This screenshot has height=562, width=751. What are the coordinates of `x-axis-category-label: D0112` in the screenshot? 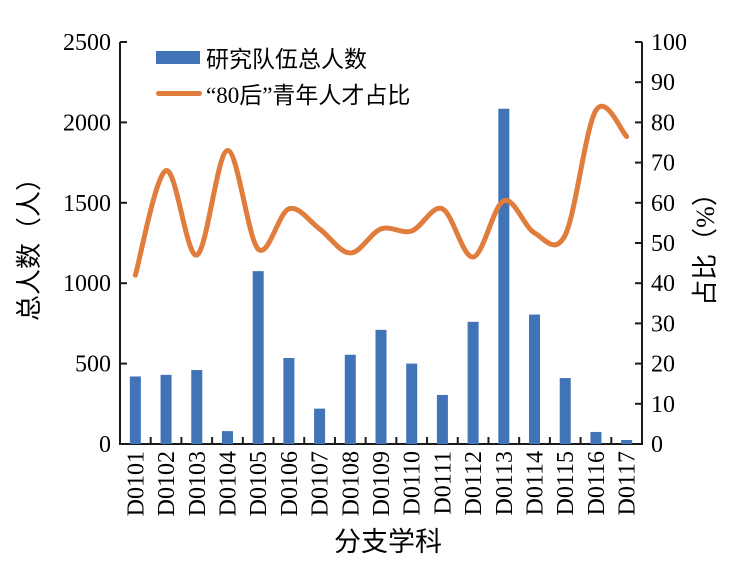 It's located at (474, 483).